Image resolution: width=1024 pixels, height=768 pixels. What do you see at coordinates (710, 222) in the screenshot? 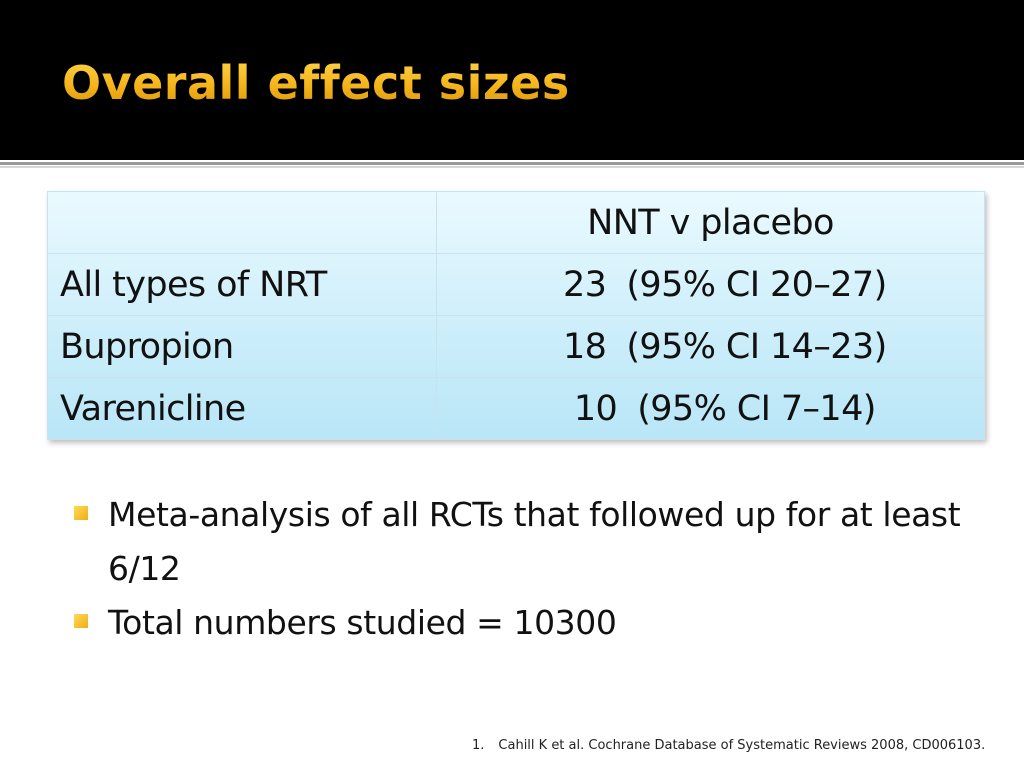
I see `table-header-nnt: NNT v placebo` at bounding box center [710, 222].